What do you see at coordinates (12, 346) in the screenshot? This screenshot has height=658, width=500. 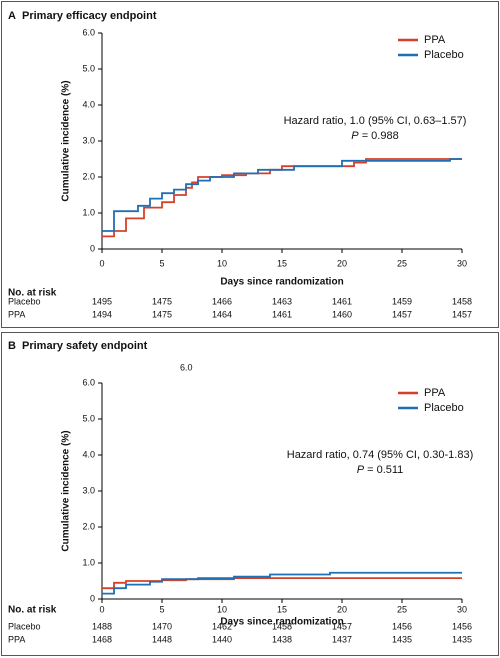 I see `panel-letter: B` at bounding box center [12, 346].